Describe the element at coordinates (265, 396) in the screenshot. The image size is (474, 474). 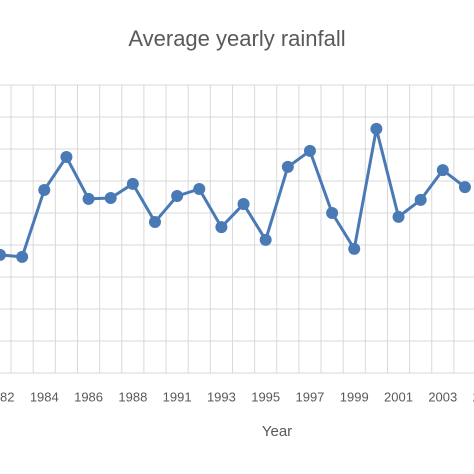
I see `x-tick-label: 1995` at that location.